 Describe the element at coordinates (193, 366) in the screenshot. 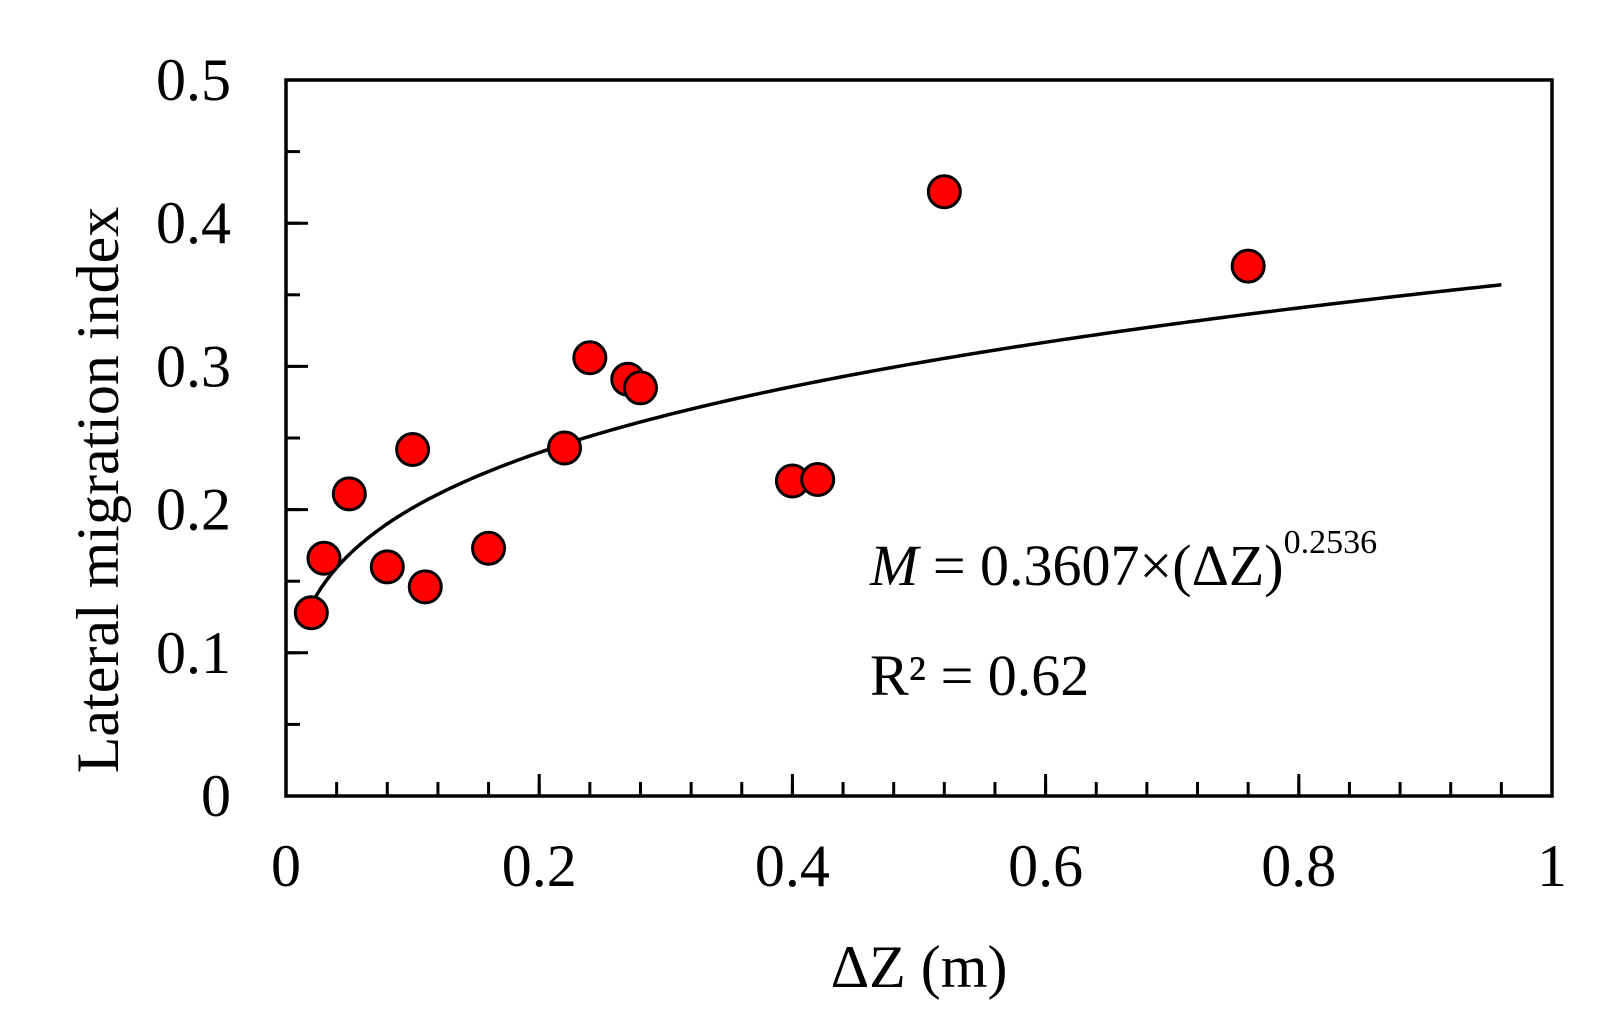

I see `y-tick-label: 0.3` at that location.